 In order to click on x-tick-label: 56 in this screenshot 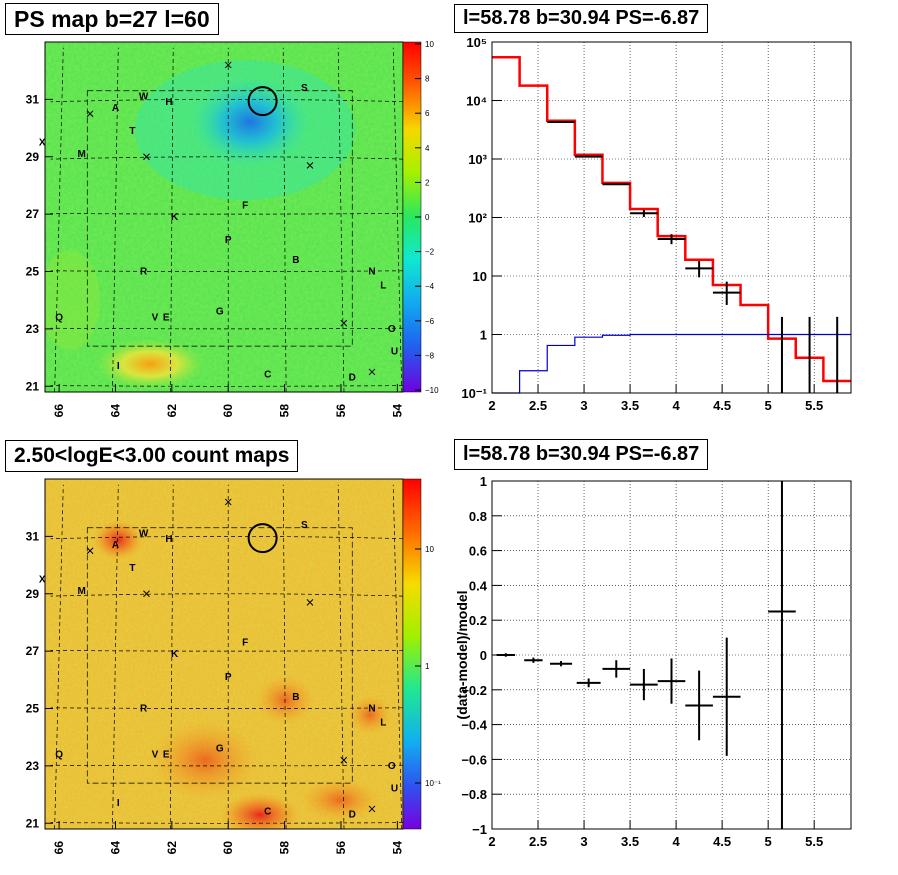, I will do `click(341, 411)`.